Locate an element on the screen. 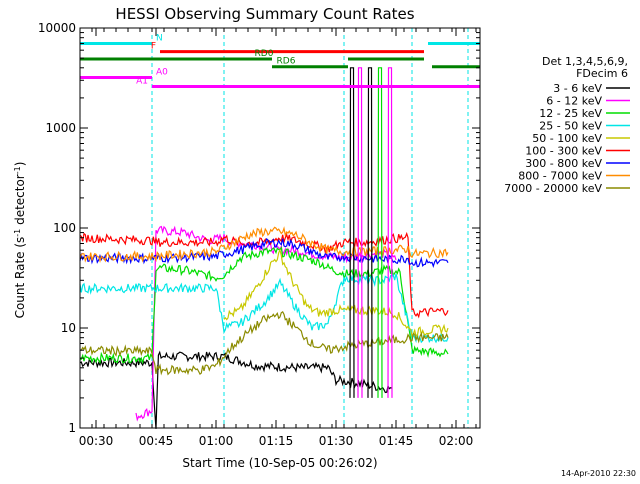  x-tick-label-1: 00:45 is located at coordinates (156, 441).